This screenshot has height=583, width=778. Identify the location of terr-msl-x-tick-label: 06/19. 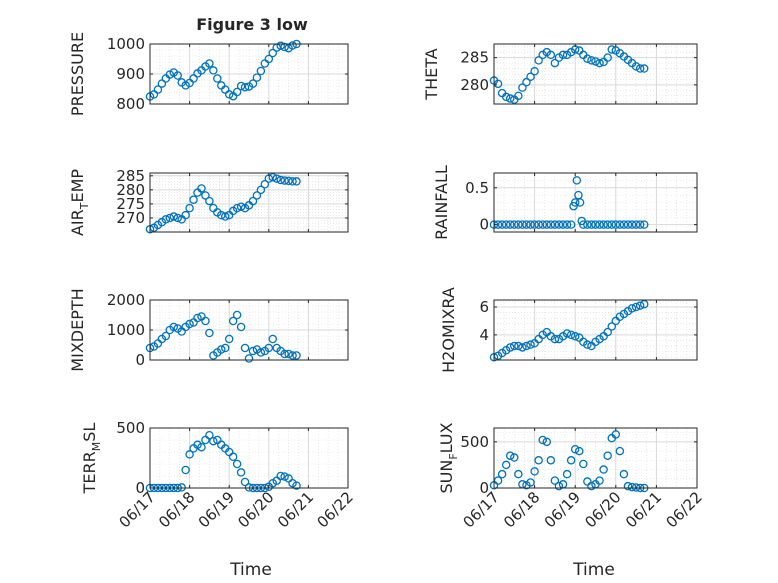
(216, 509).